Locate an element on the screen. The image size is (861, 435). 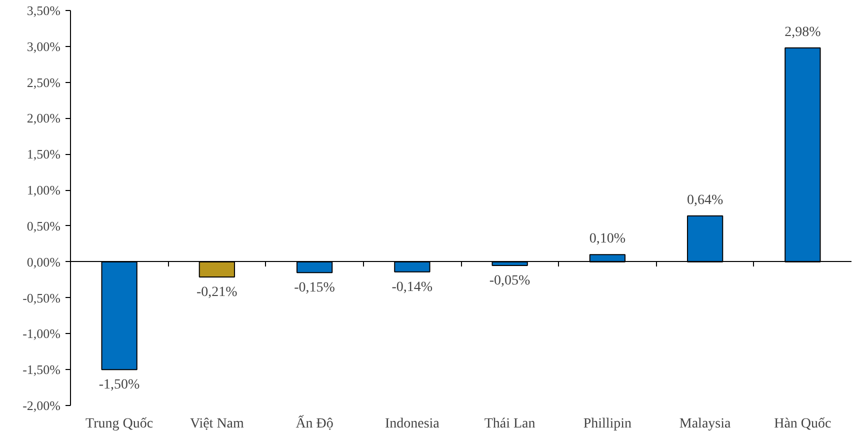
x-tick-label: Hàn Quốc is located at coordinates (803, 424).